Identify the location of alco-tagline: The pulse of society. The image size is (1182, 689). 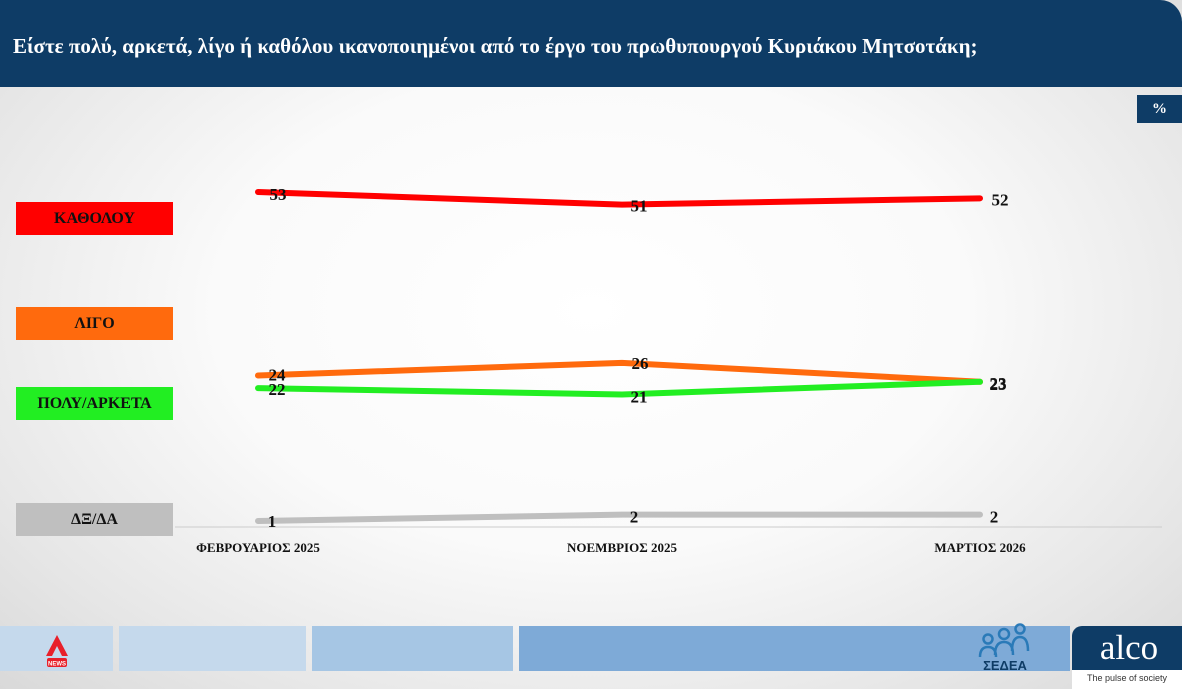
(1127, 679).